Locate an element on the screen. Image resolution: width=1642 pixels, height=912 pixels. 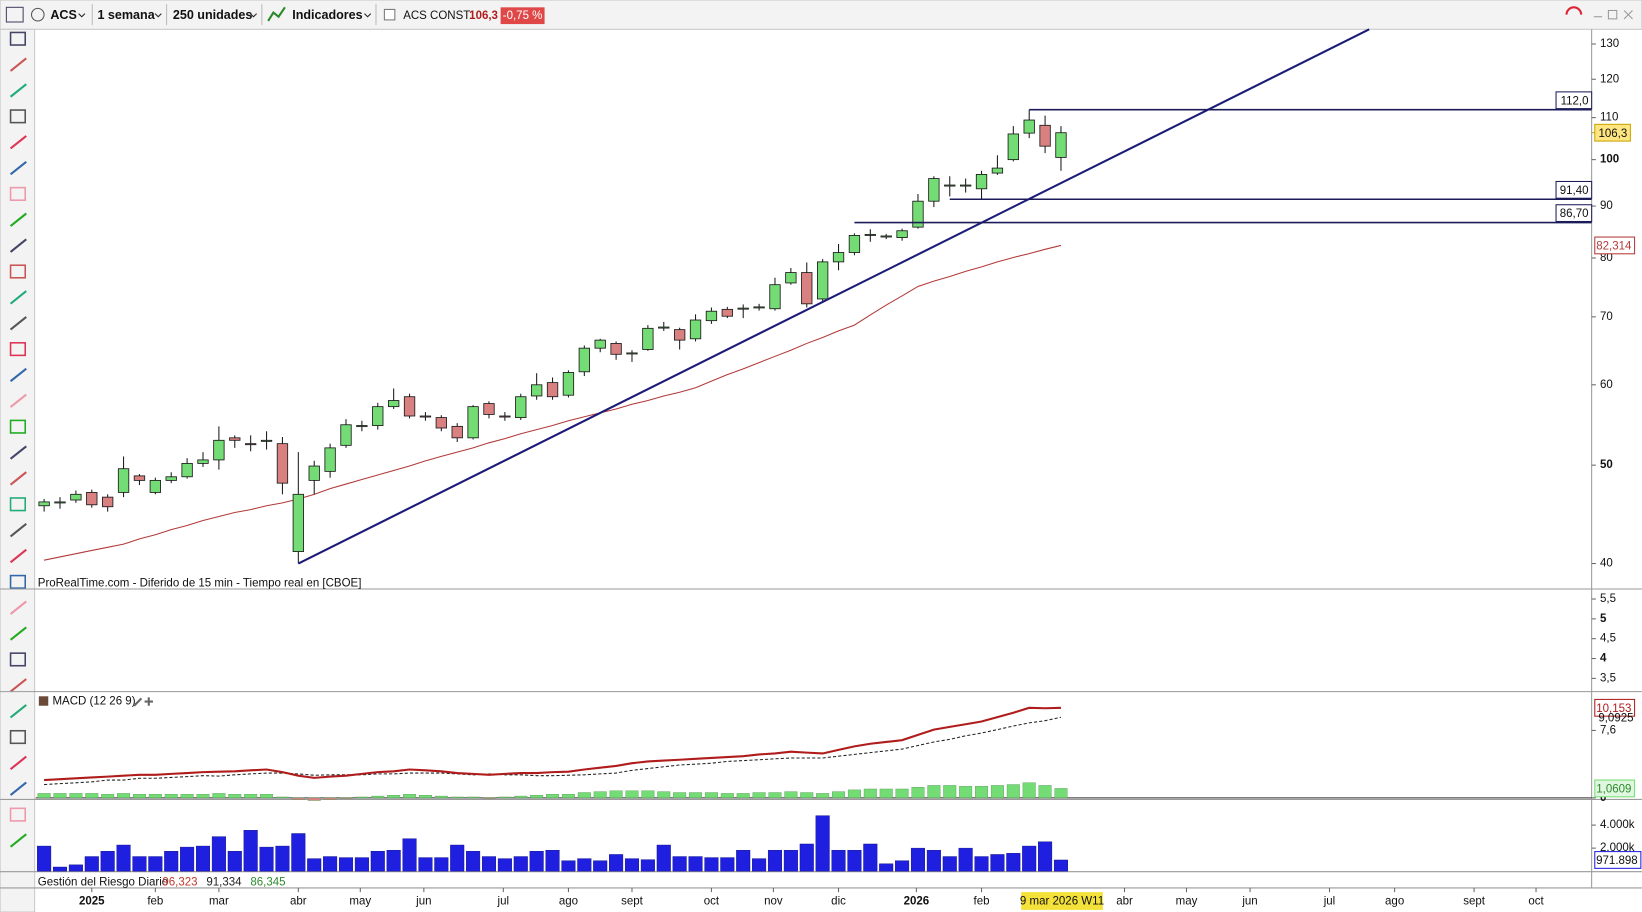
period: 1 semana is located at coordinates (126, 15).